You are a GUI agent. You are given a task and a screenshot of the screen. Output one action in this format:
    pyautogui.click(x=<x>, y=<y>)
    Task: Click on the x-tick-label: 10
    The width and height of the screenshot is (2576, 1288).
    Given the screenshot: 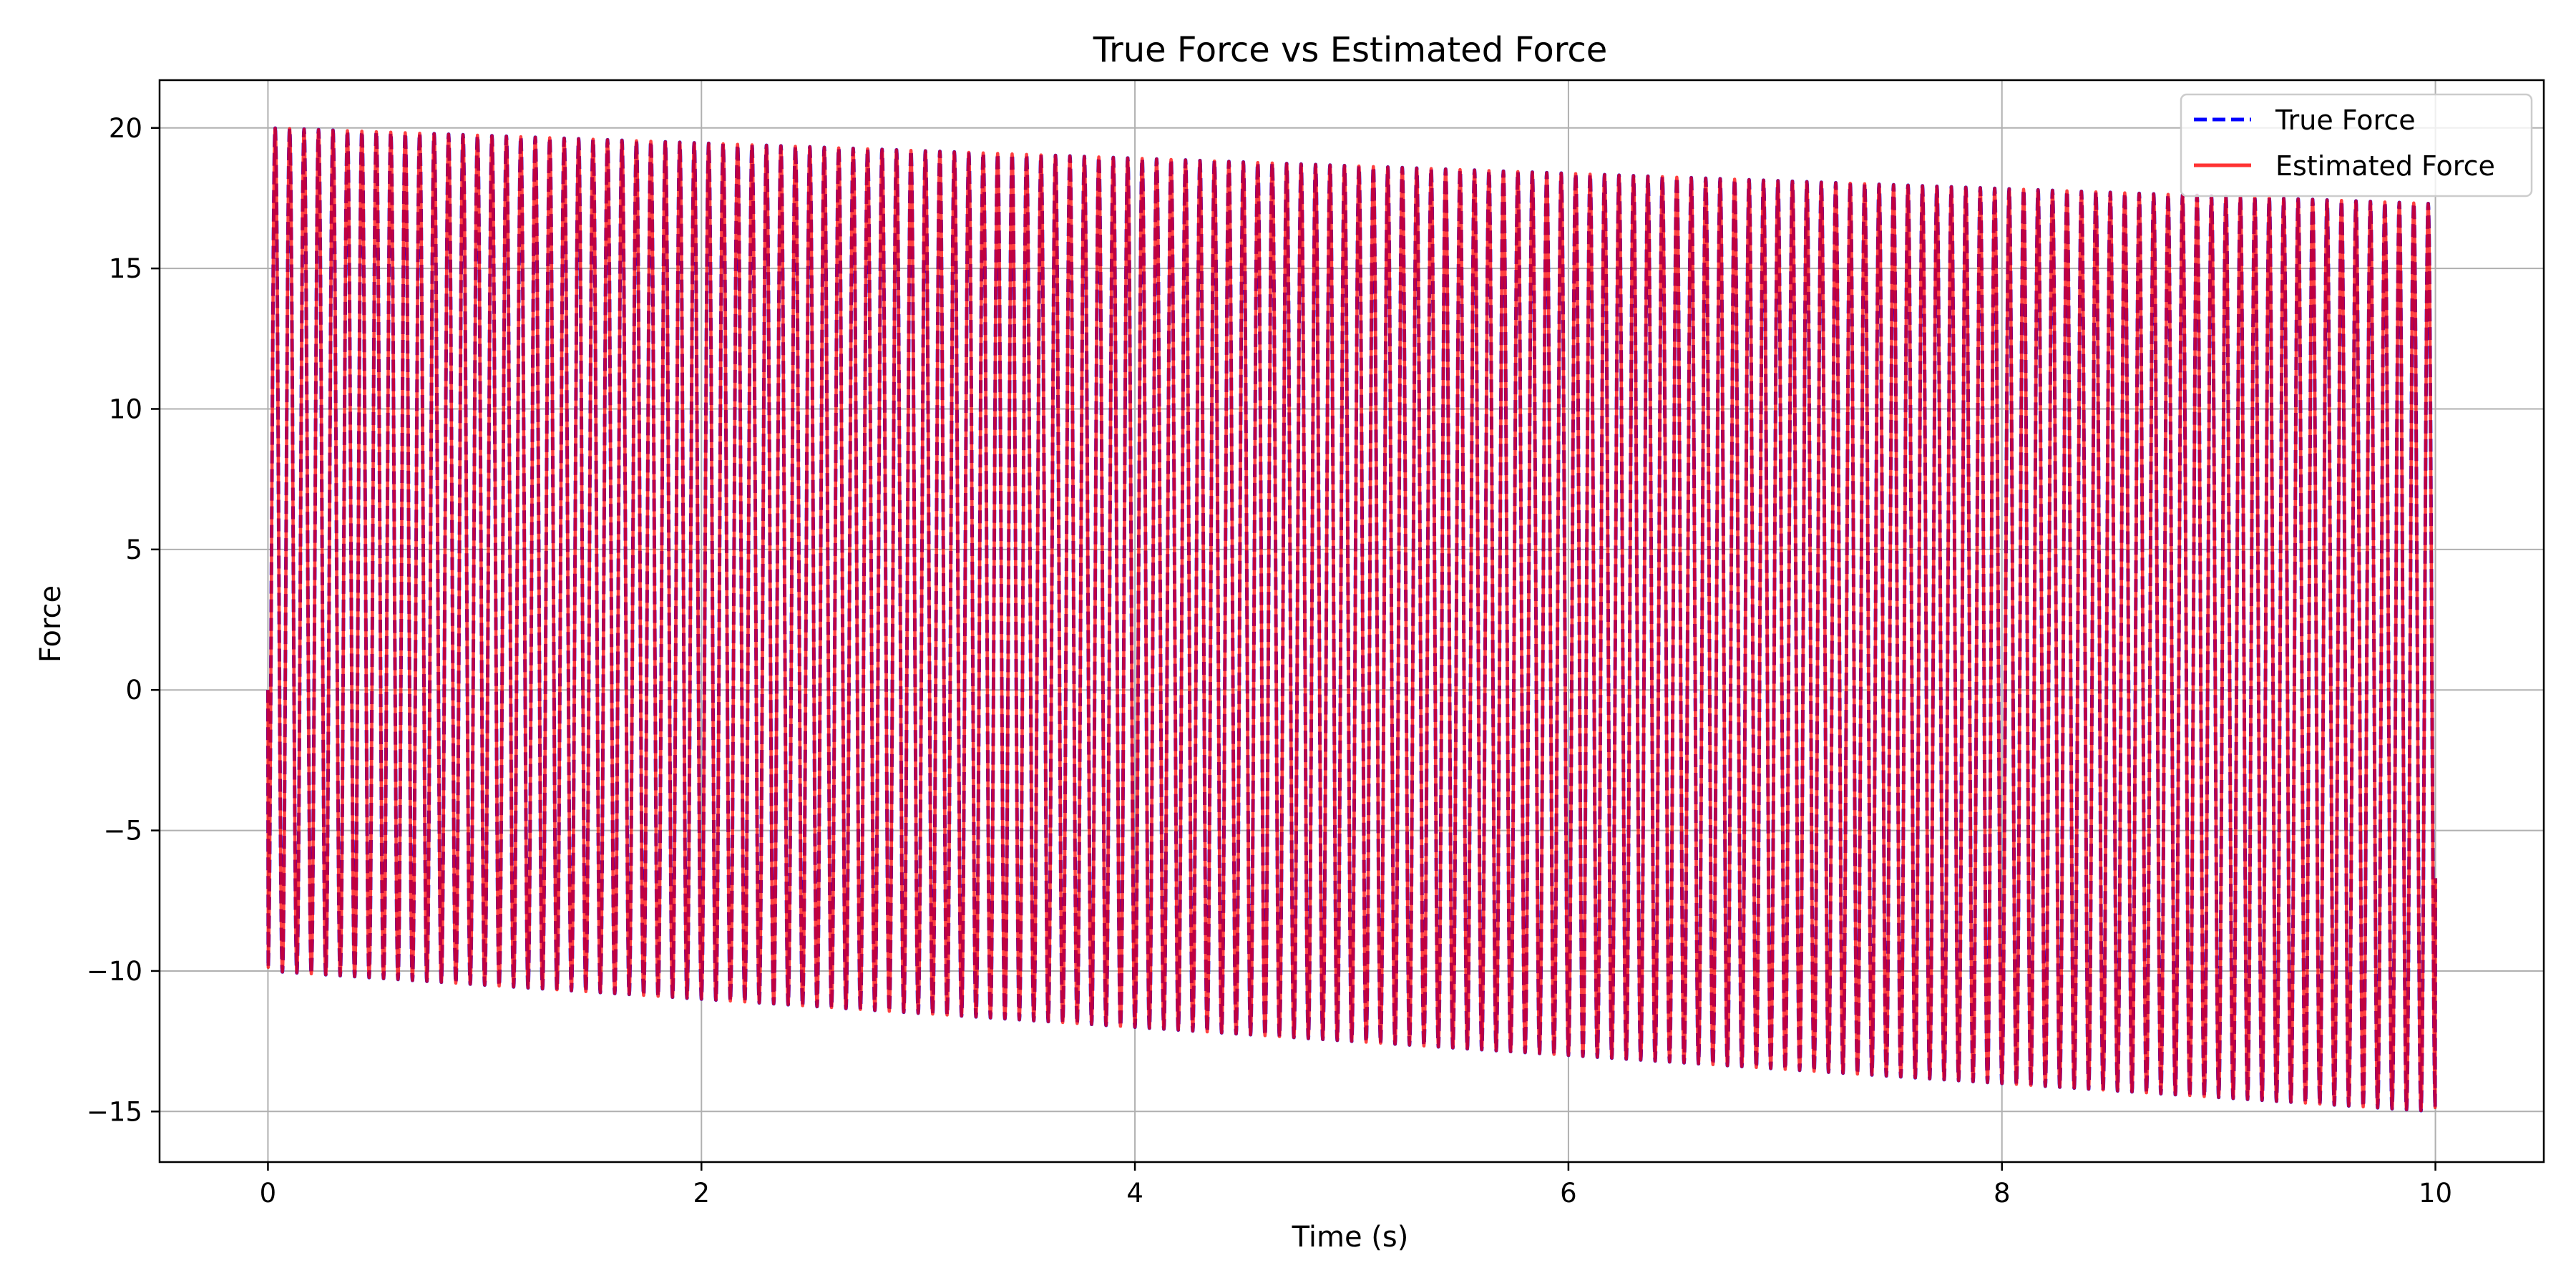 What is the action you would take?
    pyautogui.click(x=2435, y=1193)
    